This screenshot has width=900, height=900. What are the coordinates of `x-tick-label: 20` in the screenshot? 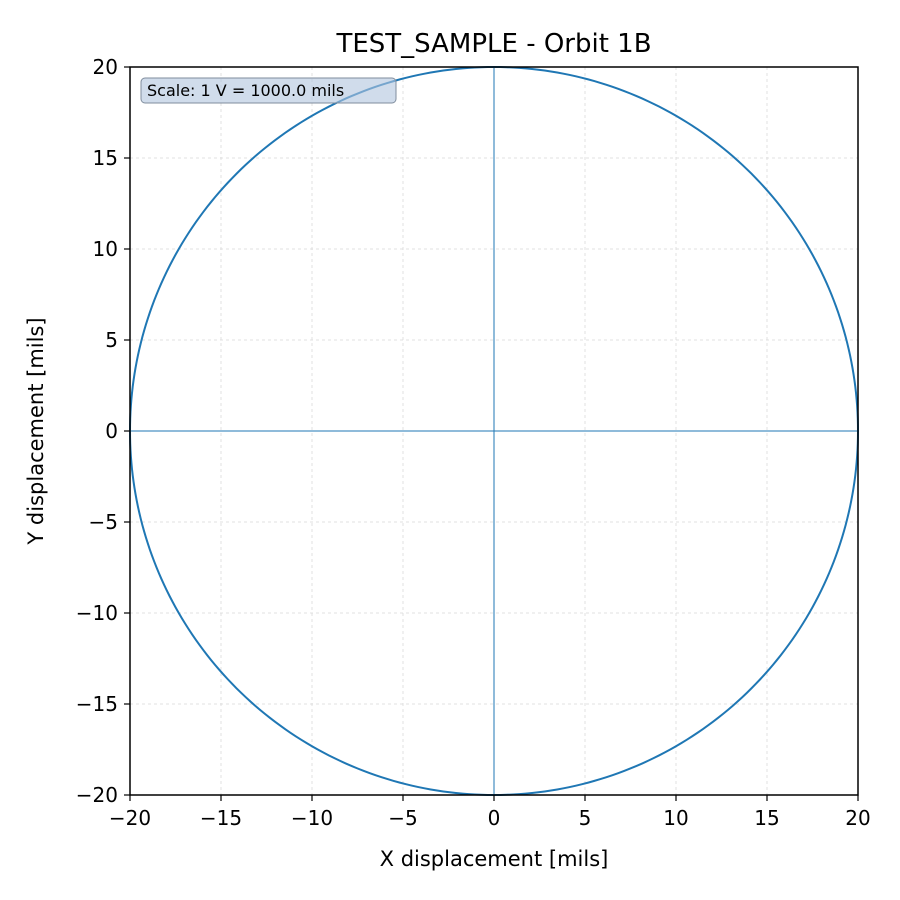 It's located at (857, 818).